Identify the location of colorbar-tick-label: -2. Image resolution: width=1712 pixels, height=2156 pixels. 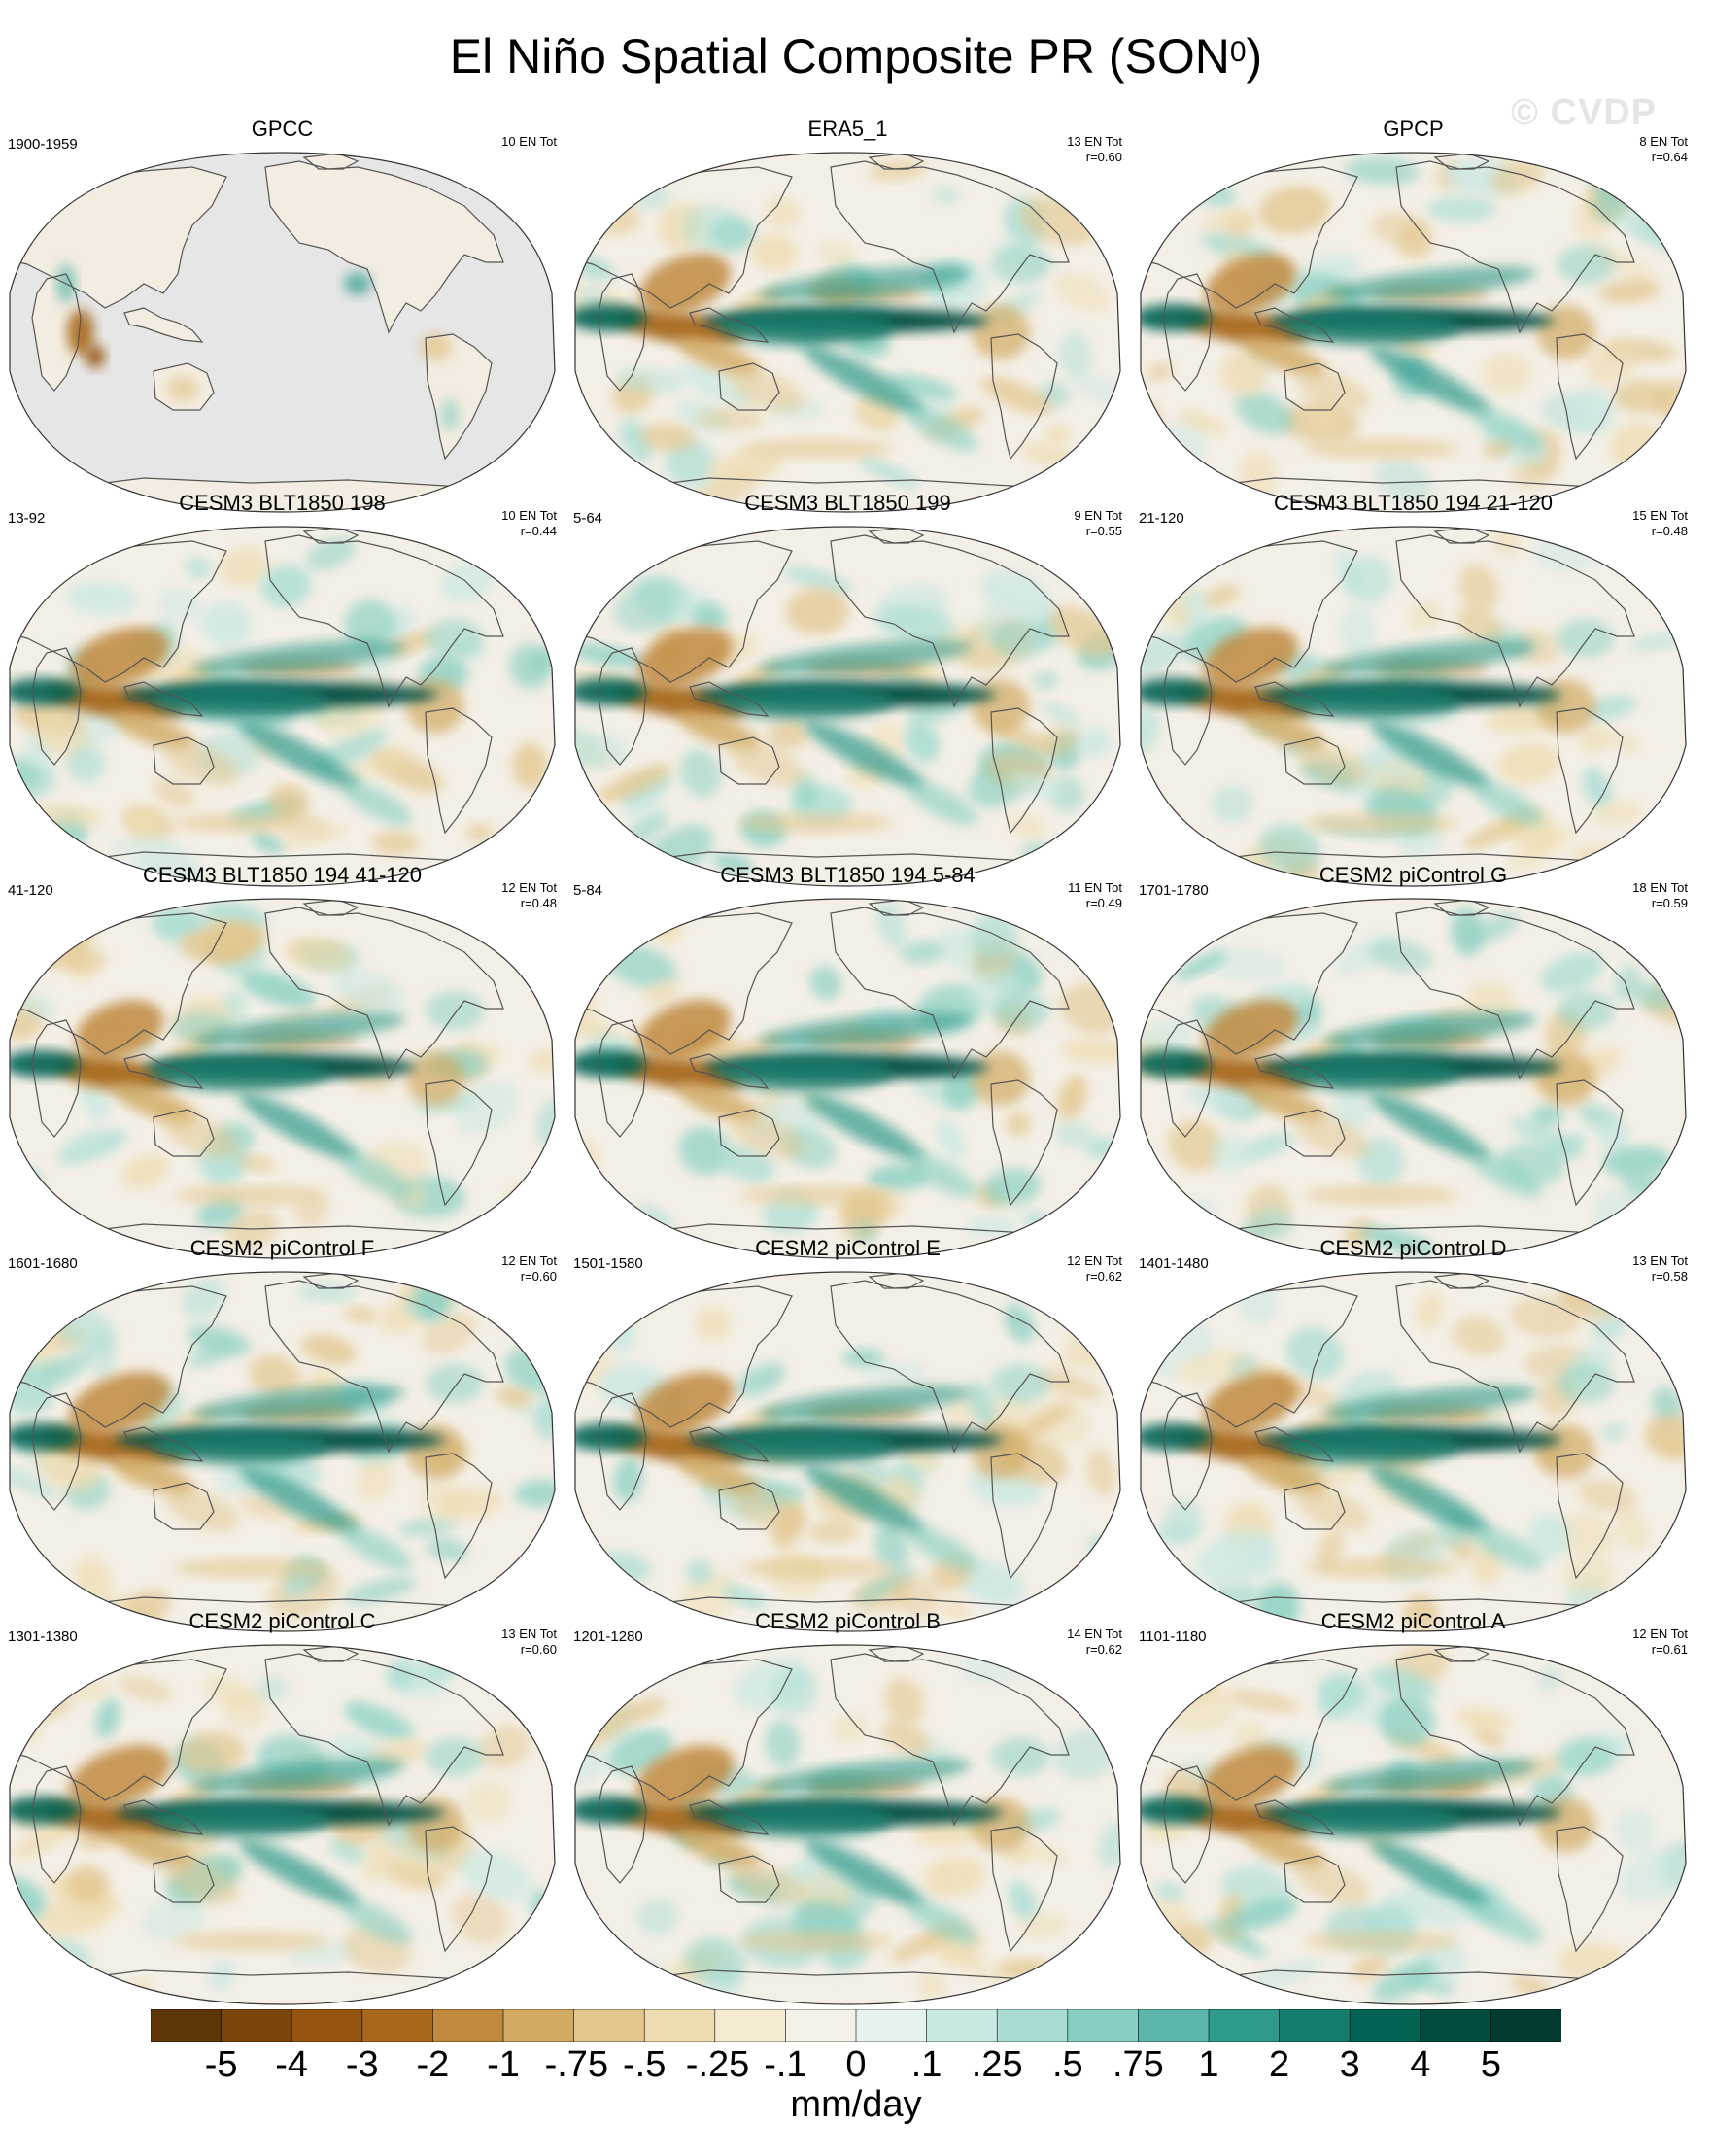
(433, 2064).